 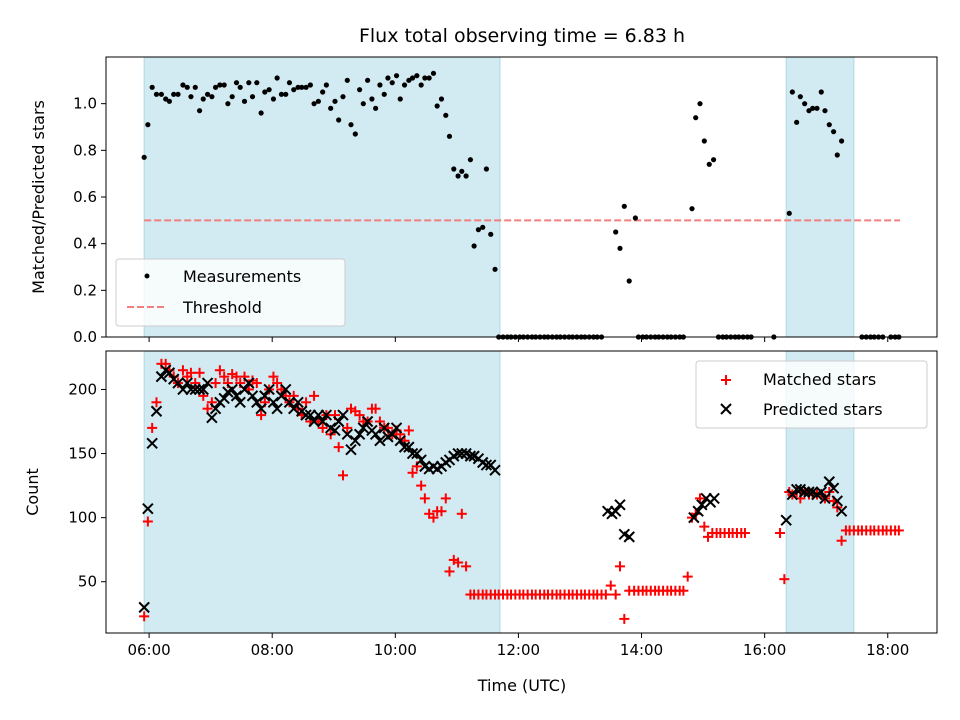 I want to click on top-y-tick-label-3: 0.6, so click(x=85, y=197).